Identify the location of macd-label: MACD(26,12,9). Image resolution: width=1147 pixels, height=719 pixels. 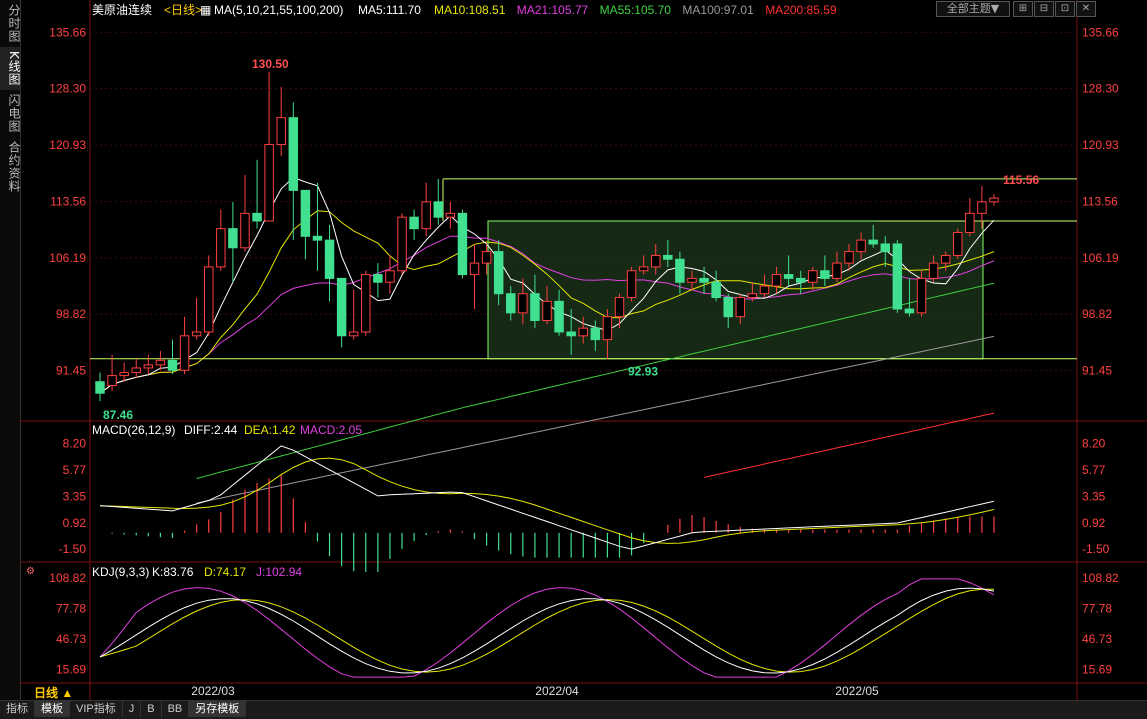
(133, 430).